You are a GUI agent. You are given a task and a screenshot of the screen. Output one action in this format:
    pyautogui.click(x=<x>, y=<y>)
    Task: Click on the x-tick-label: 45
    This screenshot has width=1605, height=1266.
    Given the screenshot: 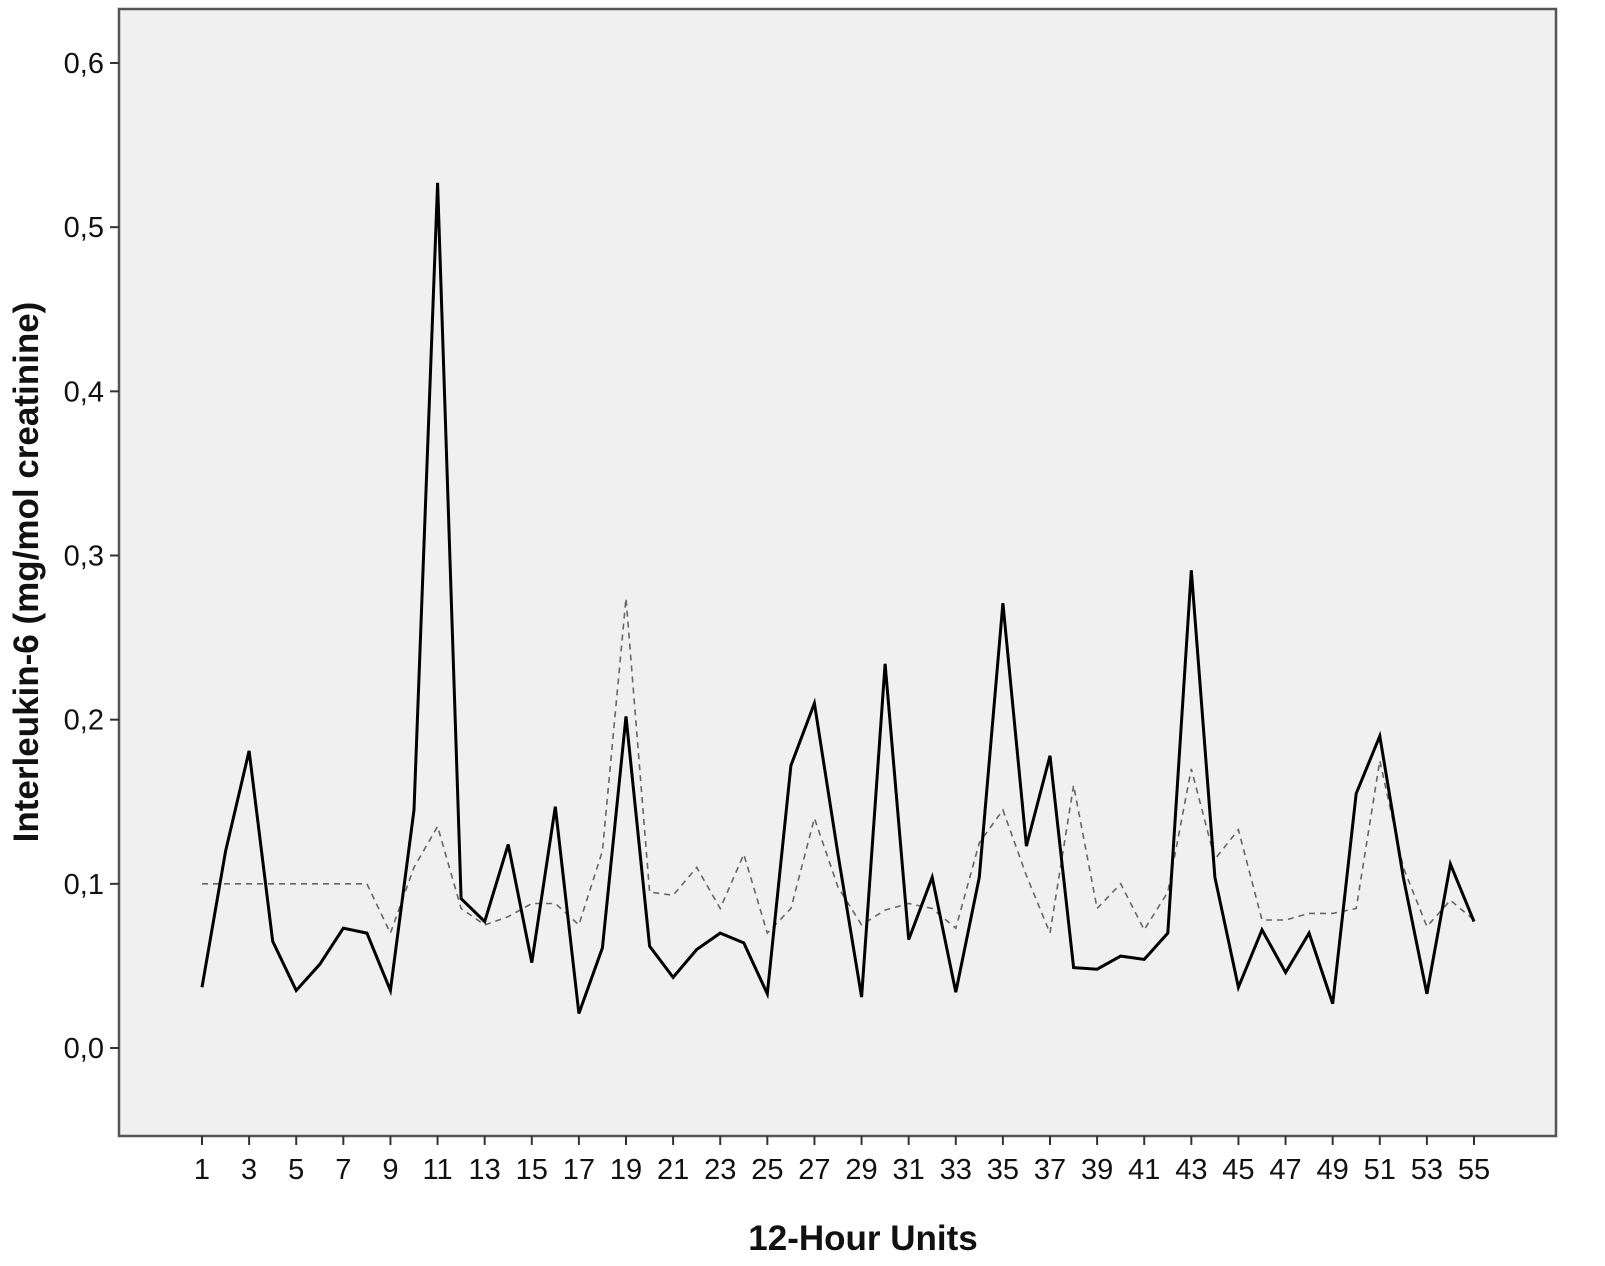 What is the action you would take?
    pyautogui.click(x=1238, y=1170)
    